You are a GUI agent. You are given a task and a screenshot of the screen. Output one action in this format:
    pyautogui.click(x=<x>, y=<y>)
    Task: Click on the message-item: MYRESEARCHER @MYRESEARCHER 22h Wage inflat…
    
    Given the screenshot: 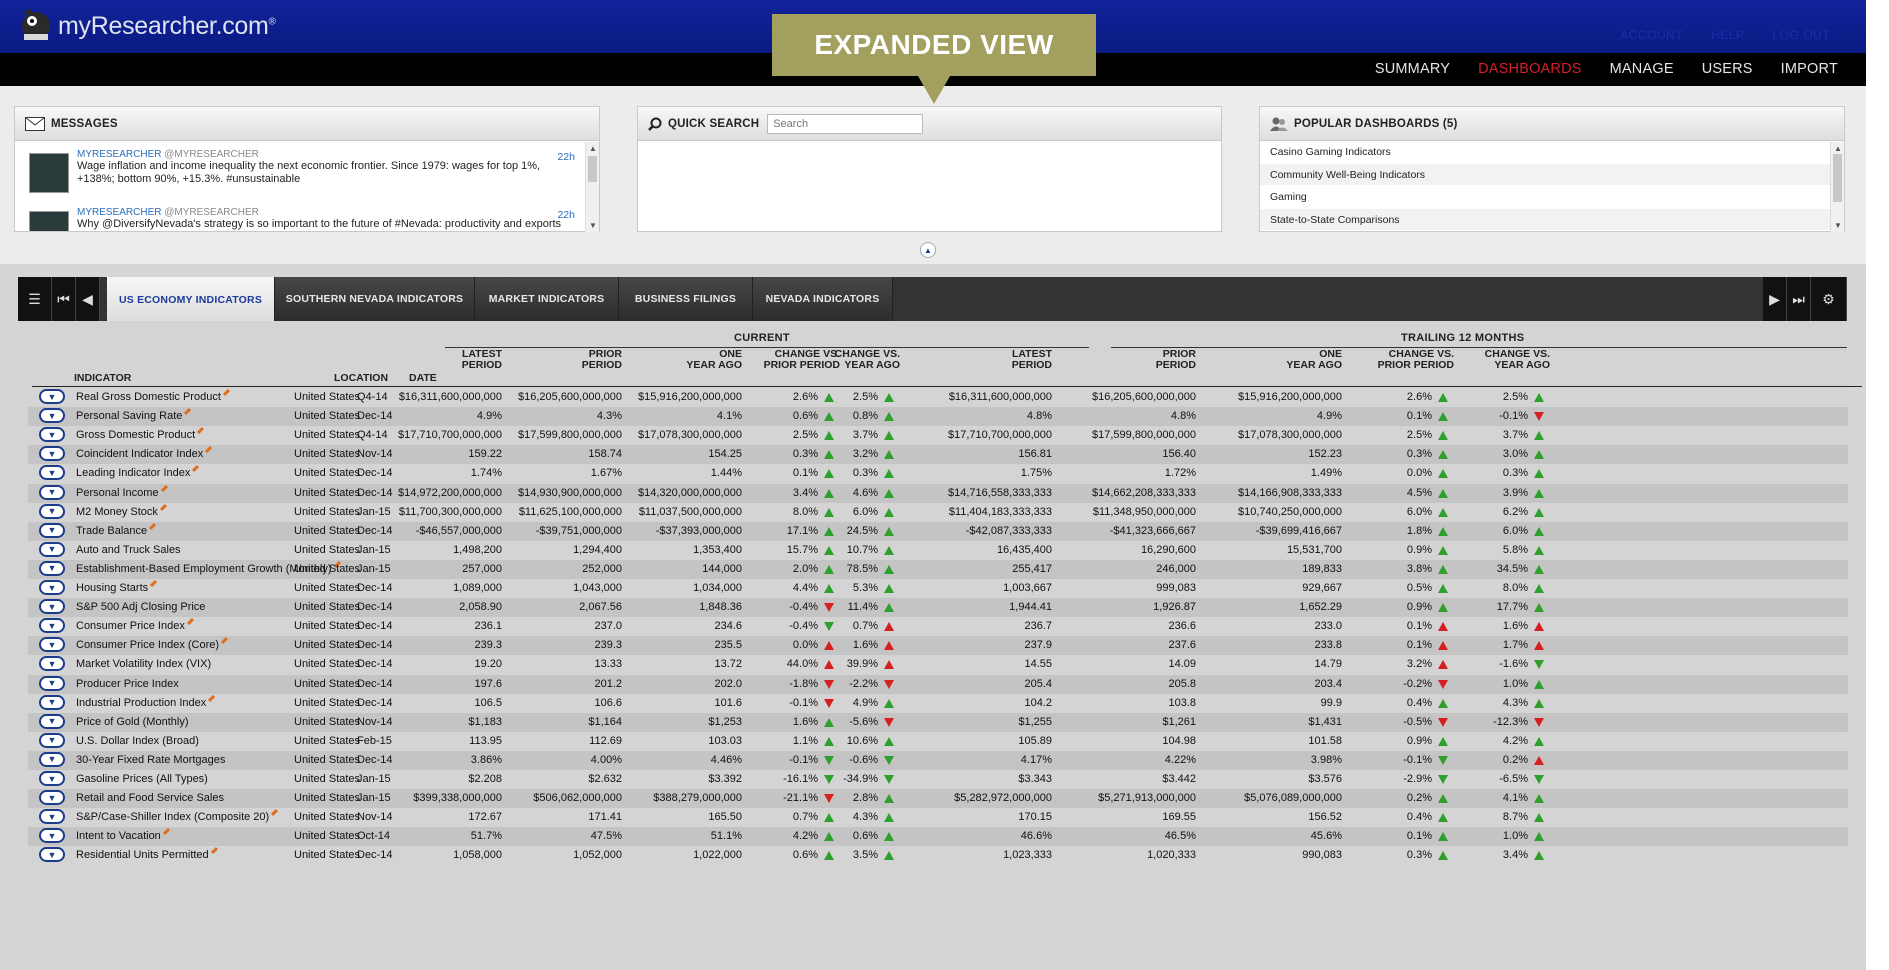 What is the action you would take?
    pyautogui.click(x=307, y=170)
    